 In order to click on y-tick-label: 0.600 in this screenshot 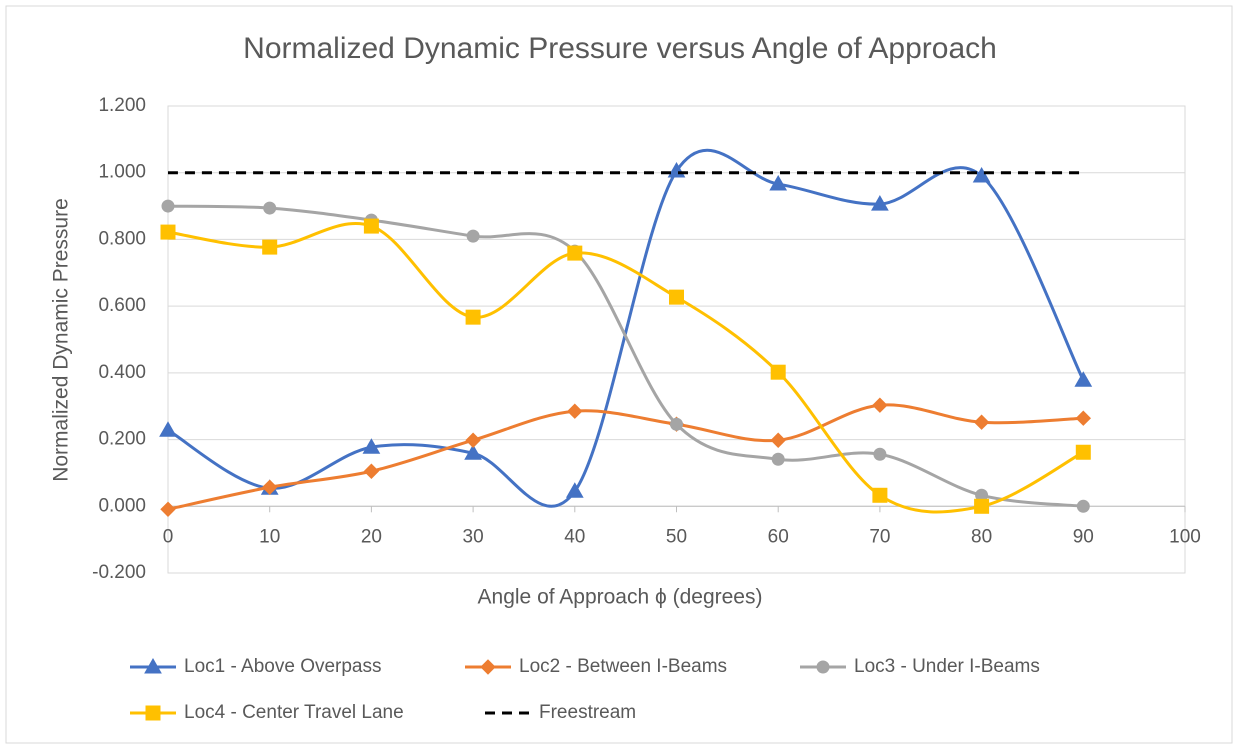, I will do `click(122, 305)`.